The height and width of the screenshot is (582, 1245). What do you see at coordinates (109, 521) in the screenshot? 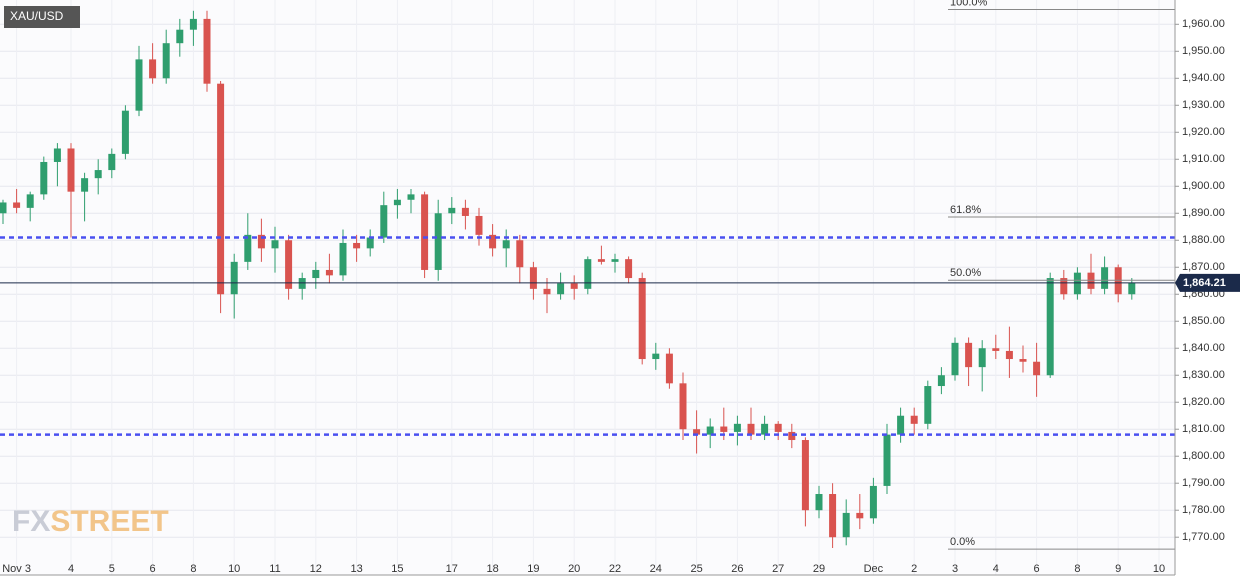
I see `logo-street: STREET` at bounding box center [109, 521].